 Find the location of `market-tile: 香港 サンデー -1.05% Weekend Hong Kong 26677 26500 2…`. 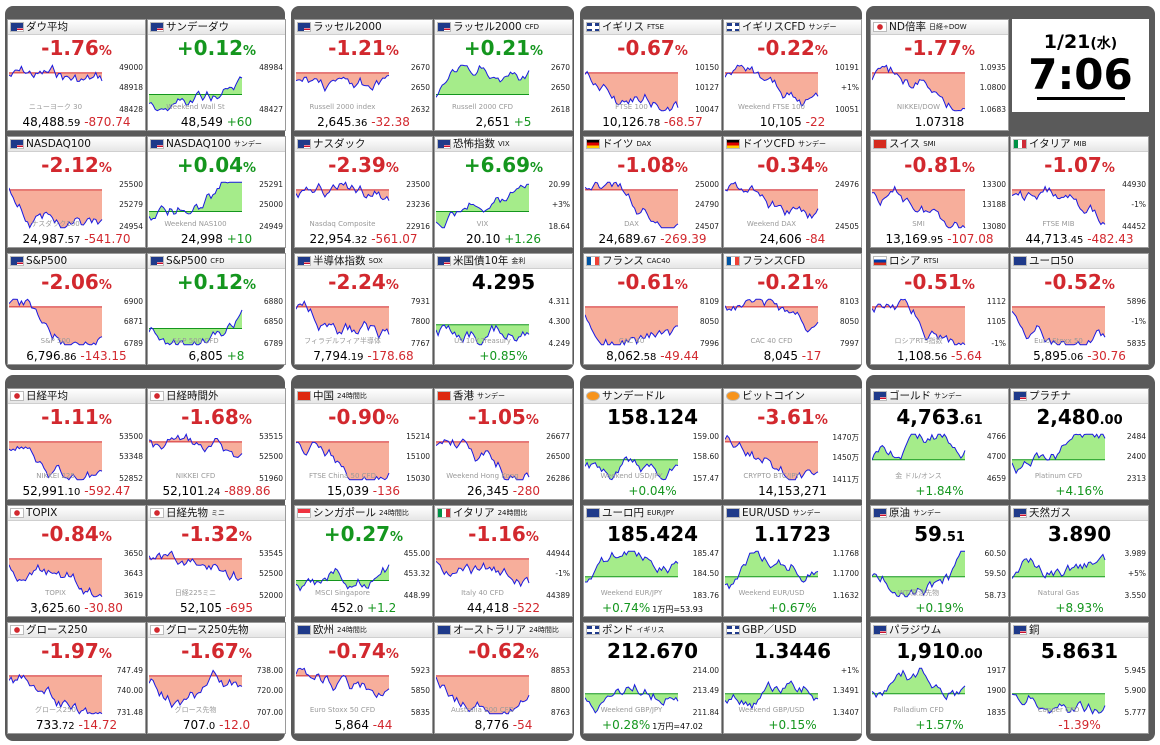

market-tile: 香港 サンデー -1.05% Weekend Hong Kong 26677 26500 2… is located at coordinates (503, 444).